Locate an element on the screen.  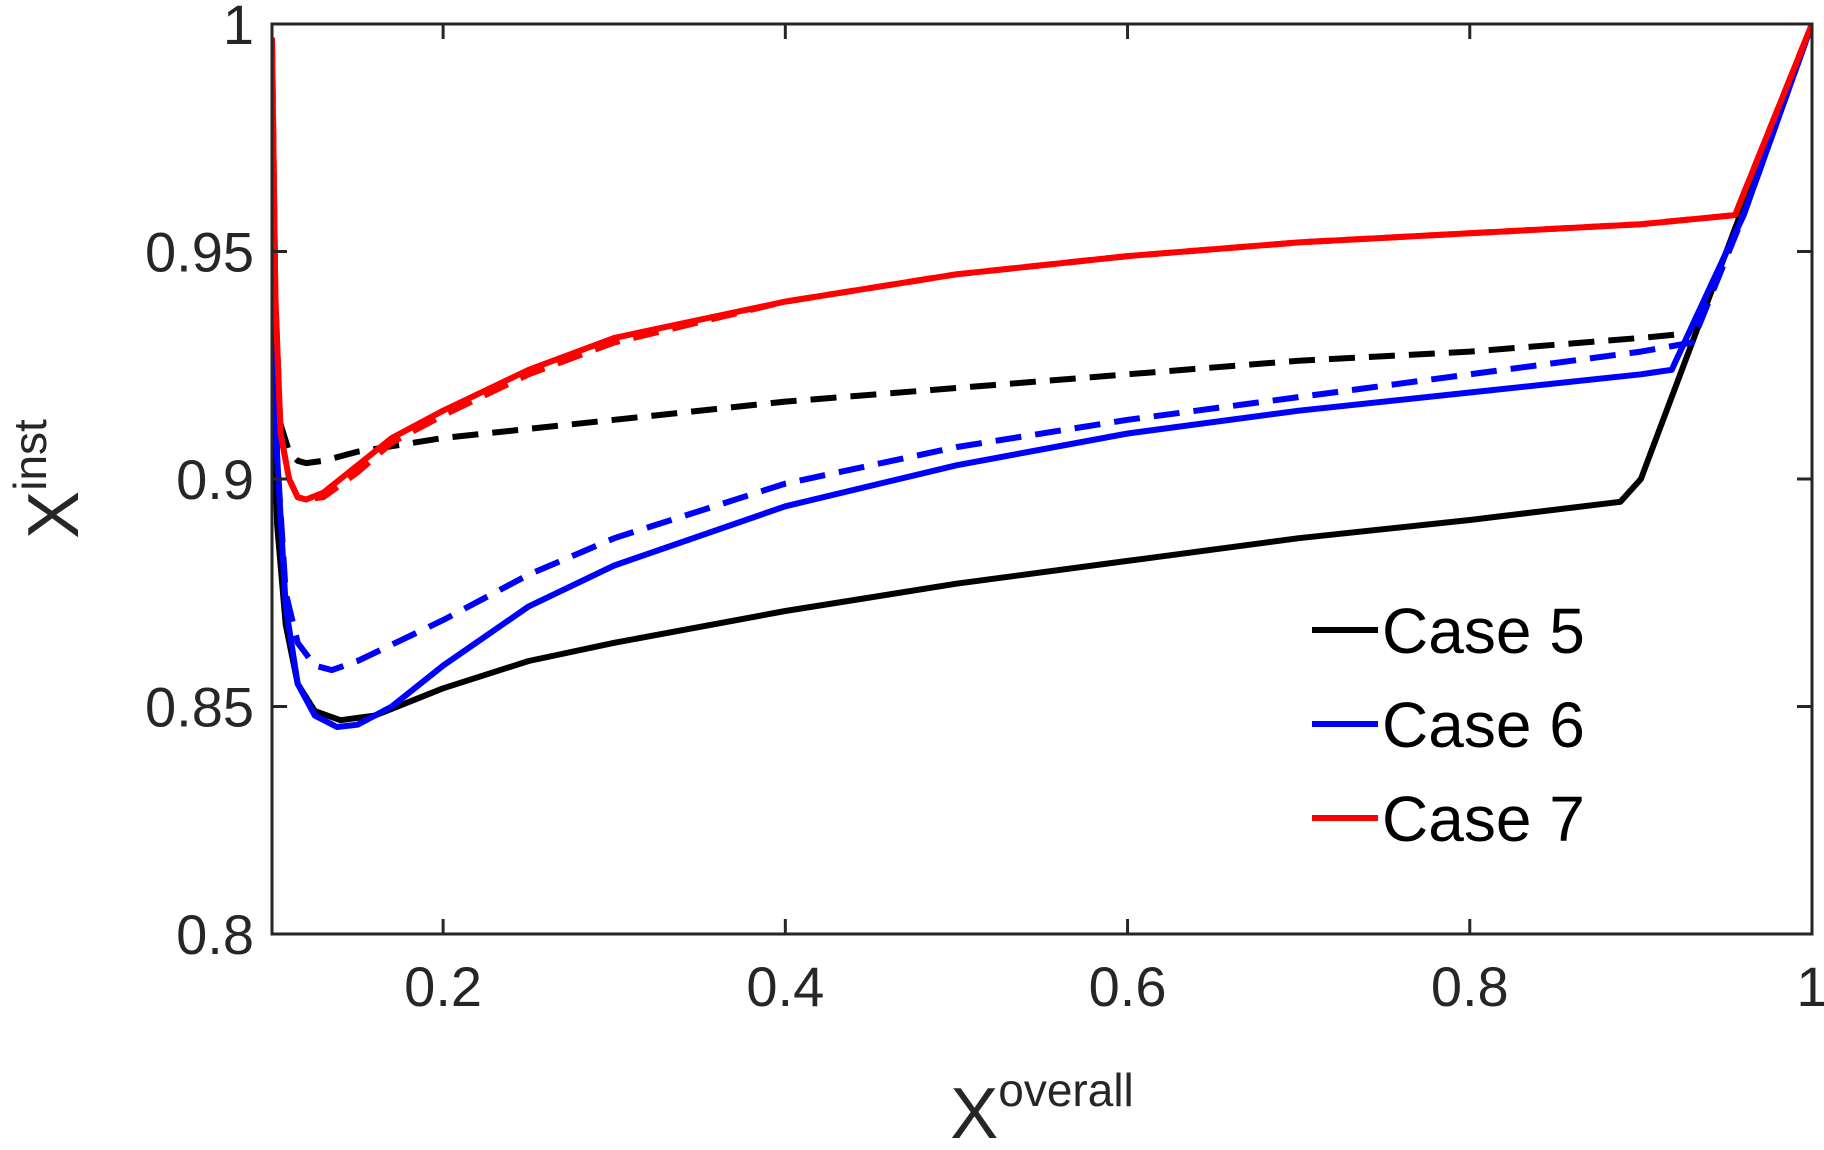
x-axis-label-base: X is located at coordinates (974, 1112).